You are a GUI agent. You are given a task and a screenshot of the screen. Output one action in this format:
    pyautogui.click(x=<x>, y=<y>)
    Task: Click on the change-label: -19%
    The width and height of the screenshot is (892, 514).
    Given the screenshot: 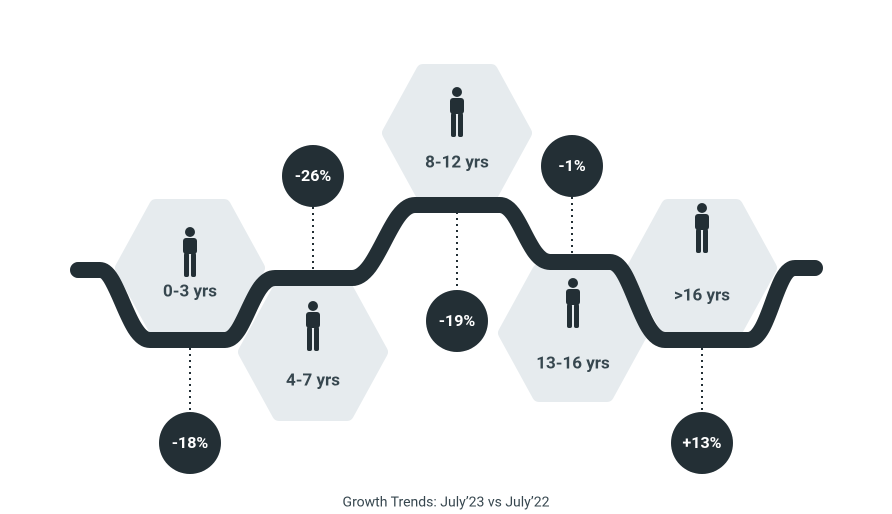 What is the action you would take?
    pyautogui.click(x=457, y=320)
    